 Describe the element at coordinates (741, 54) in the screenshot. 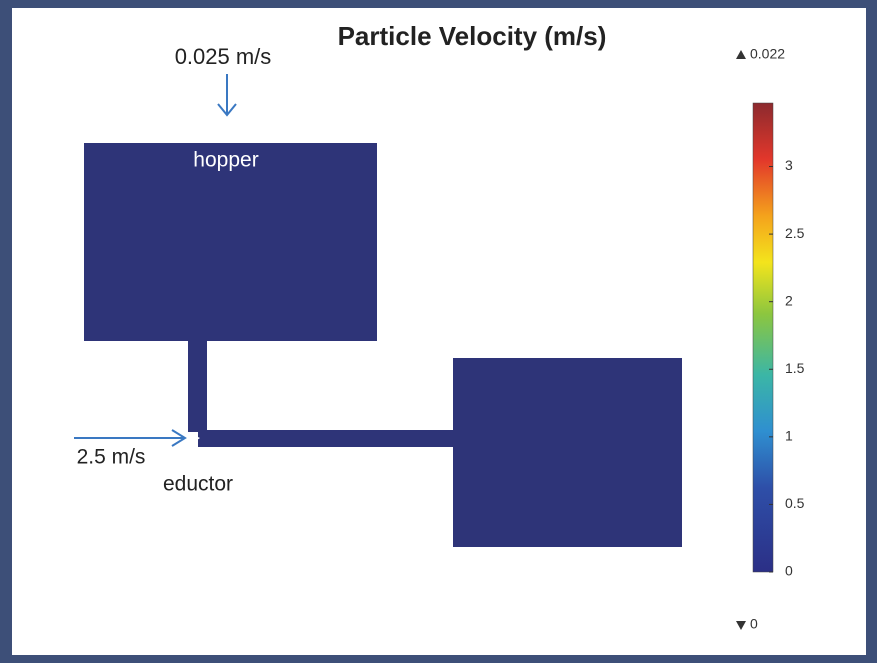

I see `max-marker` at that location.